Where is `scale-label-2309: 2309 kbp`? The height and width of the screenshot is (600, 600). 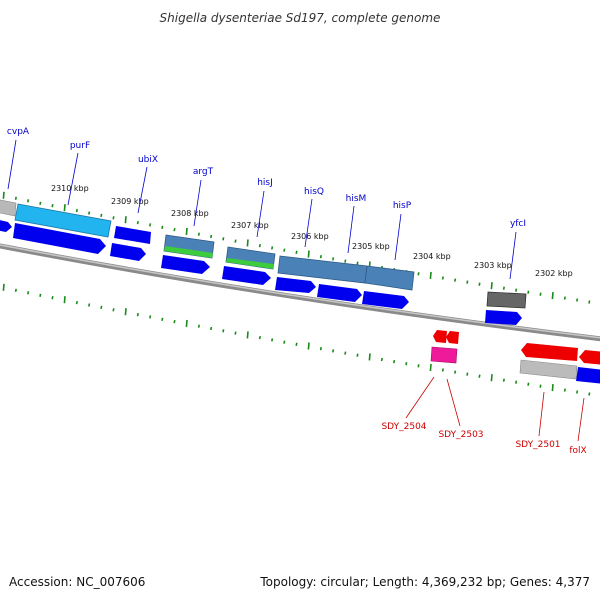 scale-label-2309: 2309 kbp is located at coordinates (130, 201).